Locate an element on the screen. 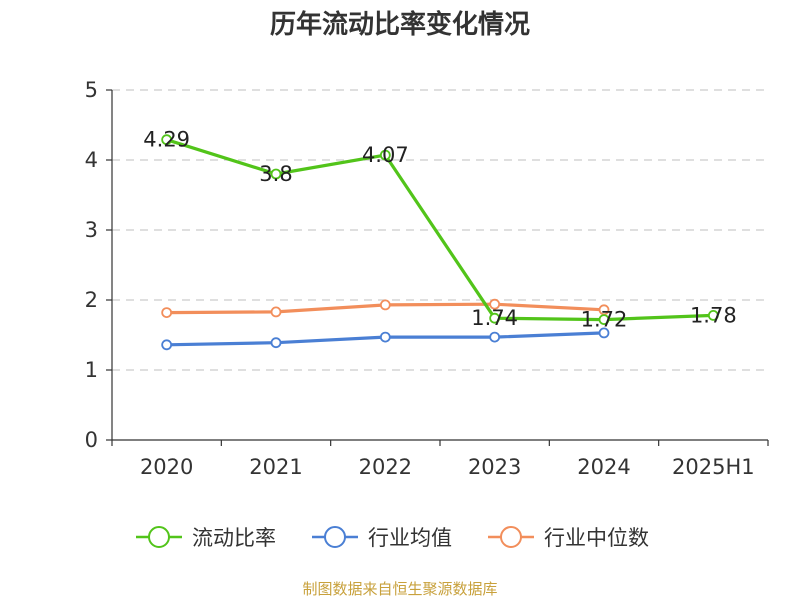 The height and width of the screenshot is (600, 800). x-tick-label: 2020 is located at coordinates (166, 467).